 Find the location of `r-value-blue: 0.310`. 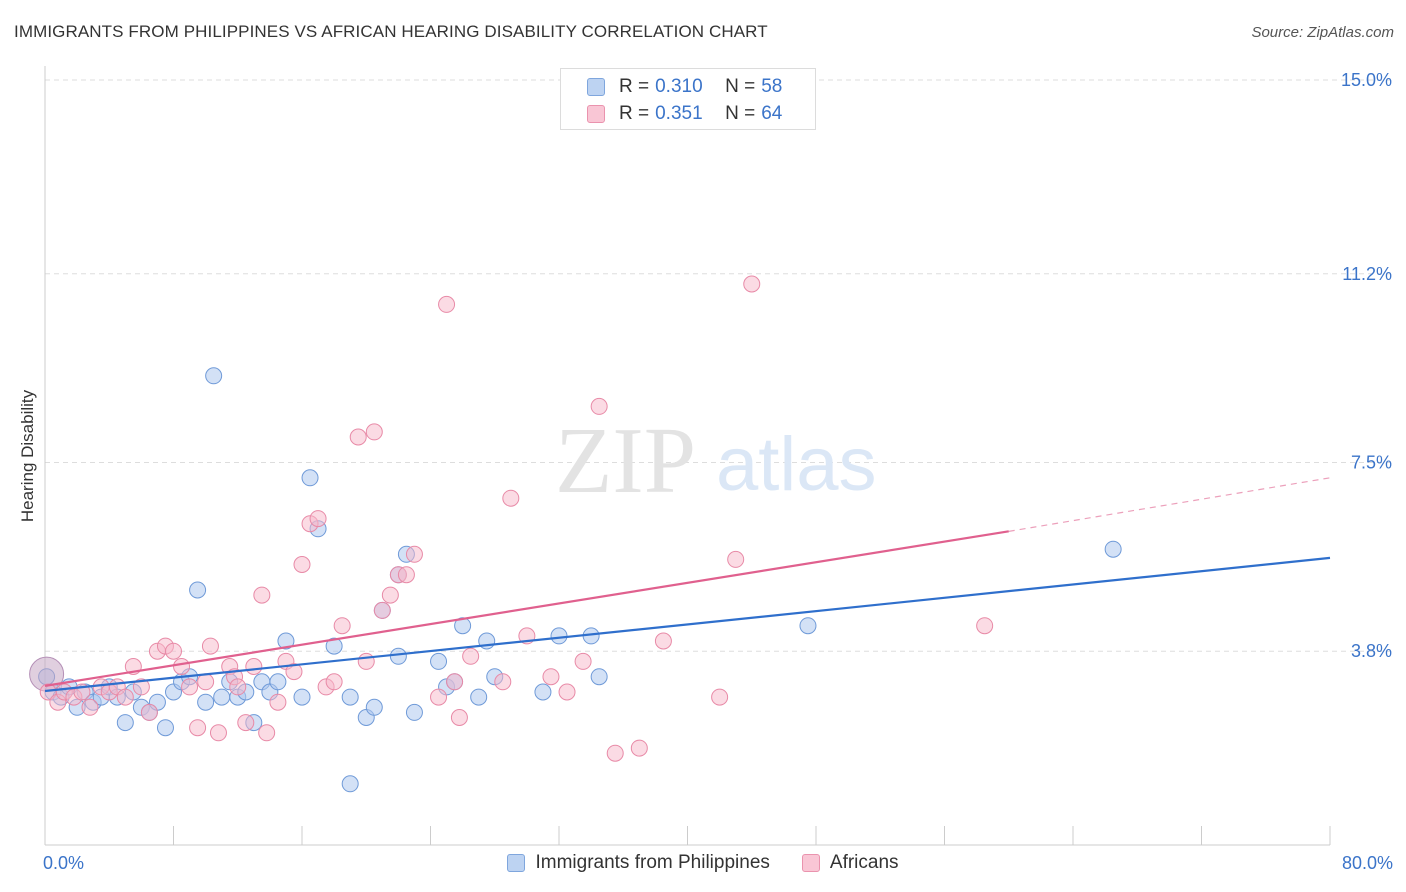

r-value-blue: 0.310 is located at coordinates (679, 86).